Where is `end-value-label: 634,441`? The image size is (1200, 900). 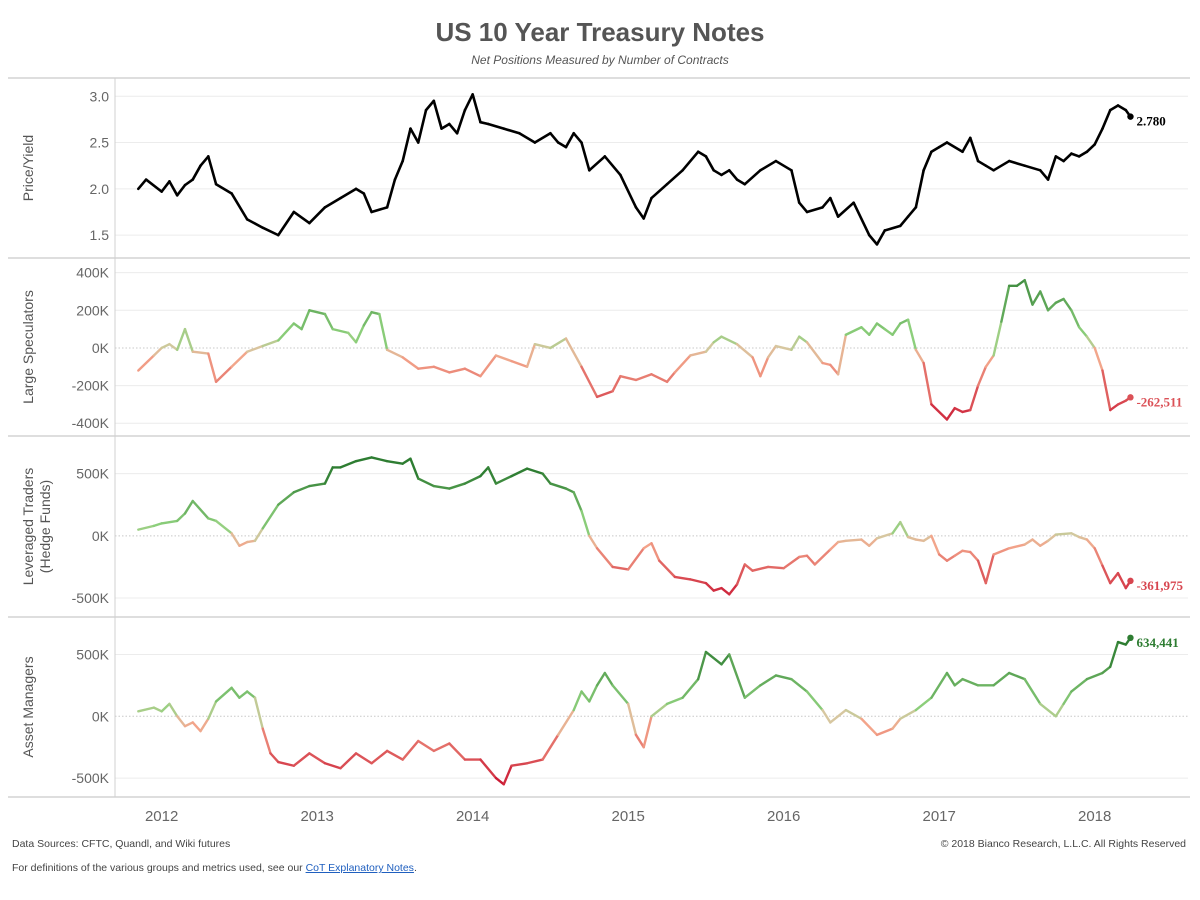
end-value-label: 634,441 is located at coordinates (1157, 642).